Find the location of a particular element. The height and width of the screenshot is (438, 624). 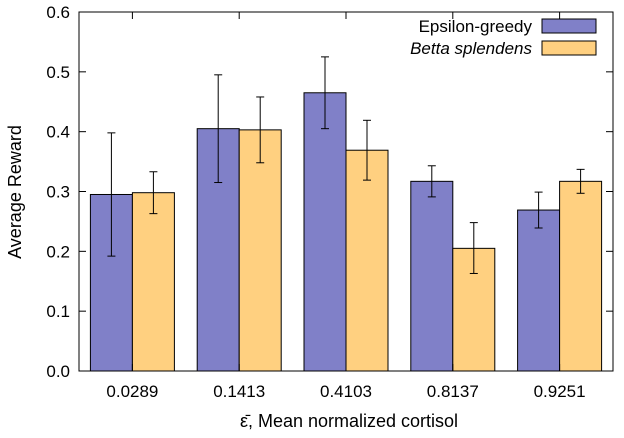

x-tick-label: 0.1413 is located at coordinates (239, 391).